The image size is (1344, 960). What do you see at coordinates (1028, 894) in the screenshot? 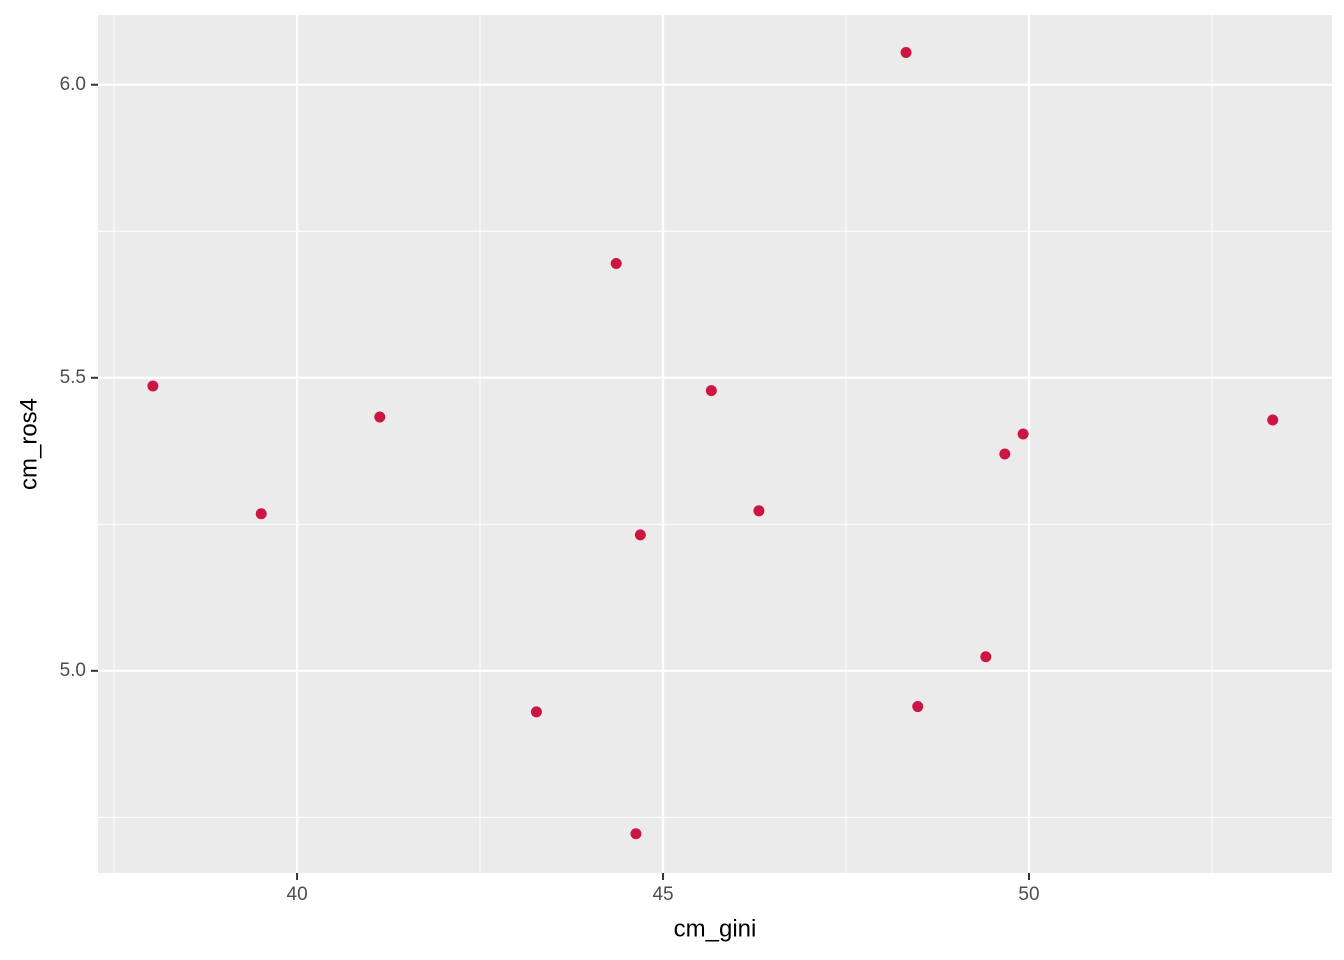
I see `x-tick-label: 50` at bounding box center [1028, 894].